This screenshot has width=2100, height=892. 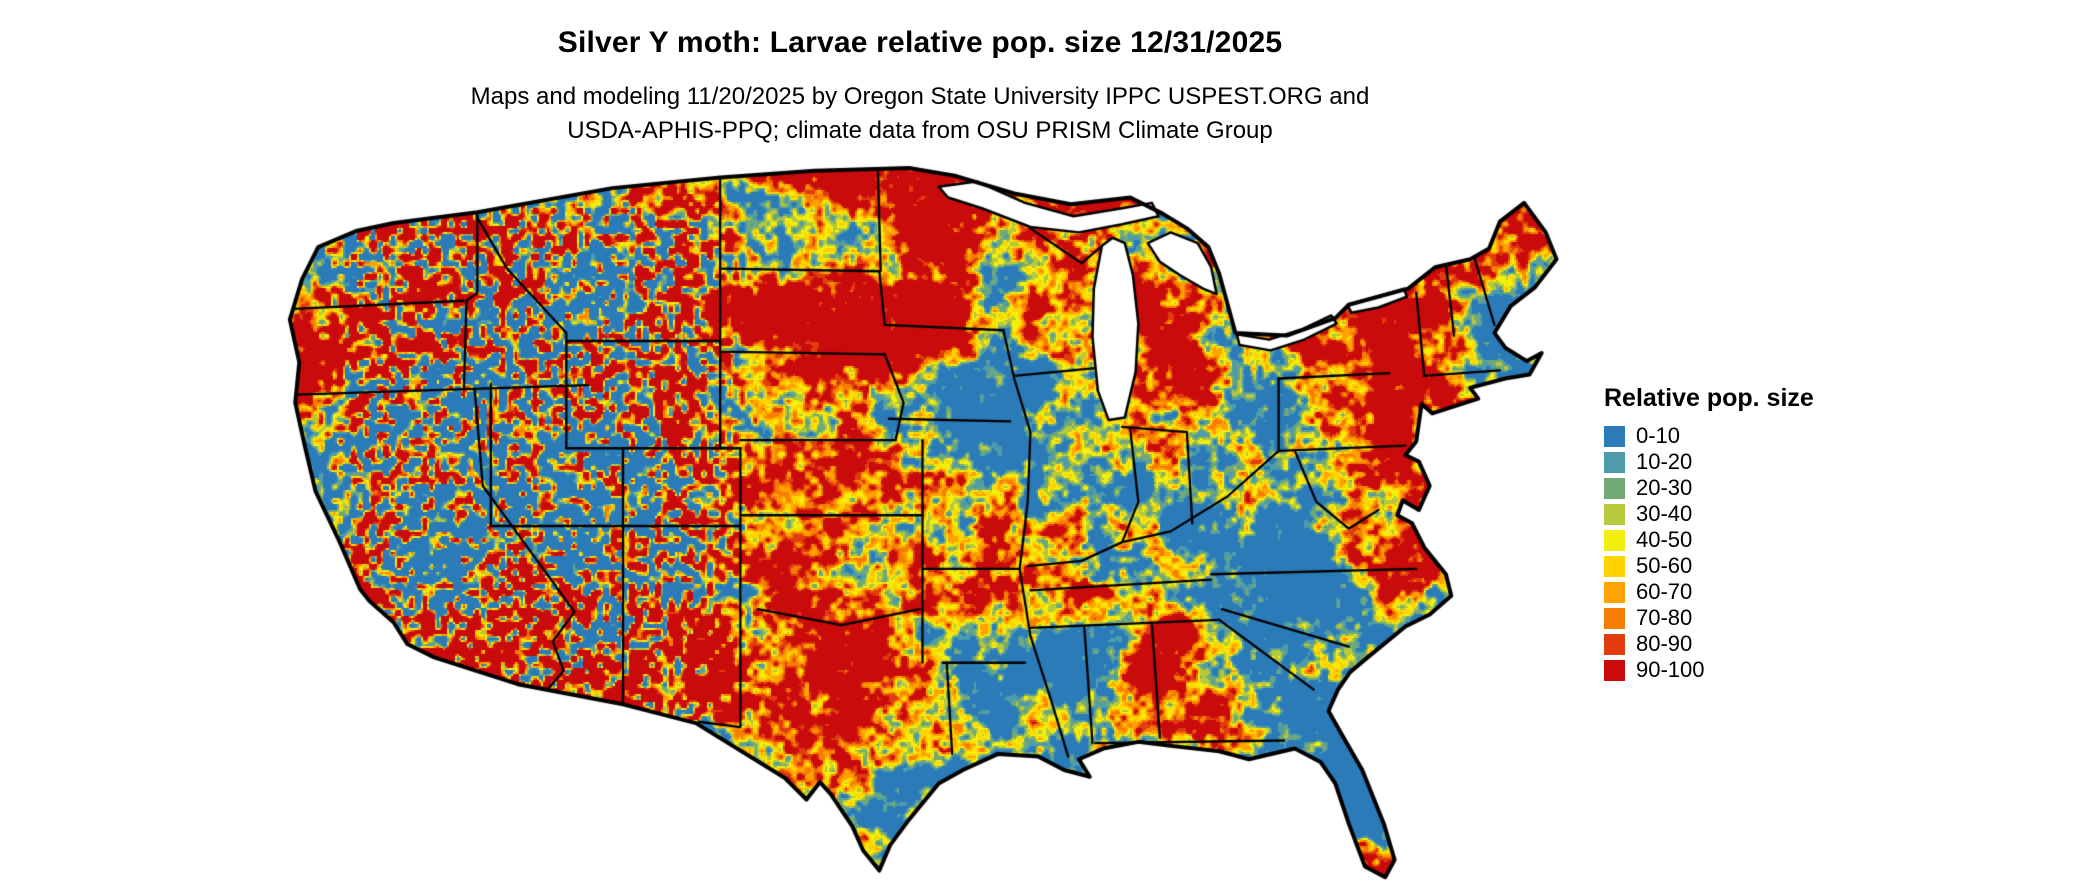 What do you see at coordinates (1664, 539) in the screenshot?
I see `legend-label: 40-50` at bounding box center [1664, 539].